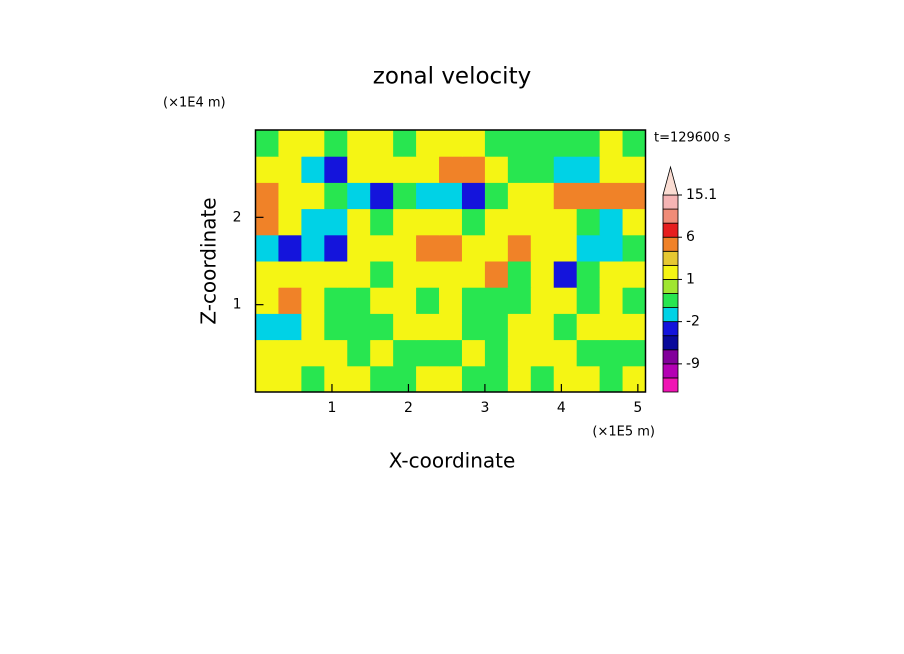 This screenshot has width=904, height=654. Describe the element at coordinates (692, 138) in the screenshot. I see `annotation: t=129600 s` at that location.